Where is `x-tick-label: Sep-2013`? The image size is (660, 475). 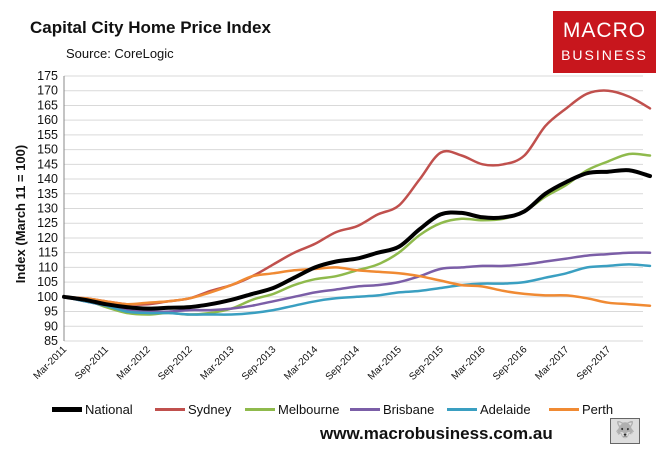
x-tick-label: Sep-2013 is located at coordinates (259, 363).